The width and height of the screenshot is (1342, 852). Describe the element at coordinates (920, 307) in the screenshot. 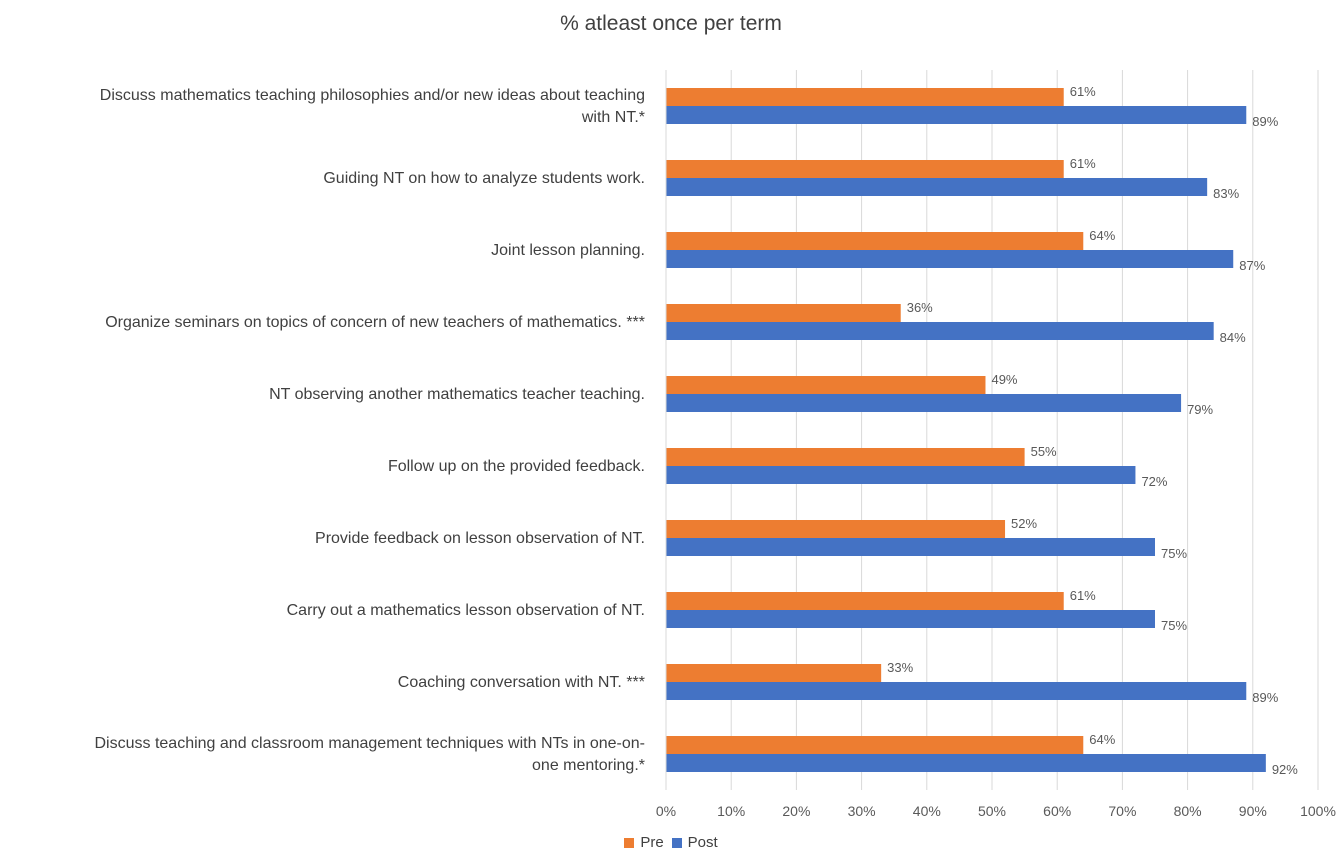

I see `data-label-pre: 36%` at that location.